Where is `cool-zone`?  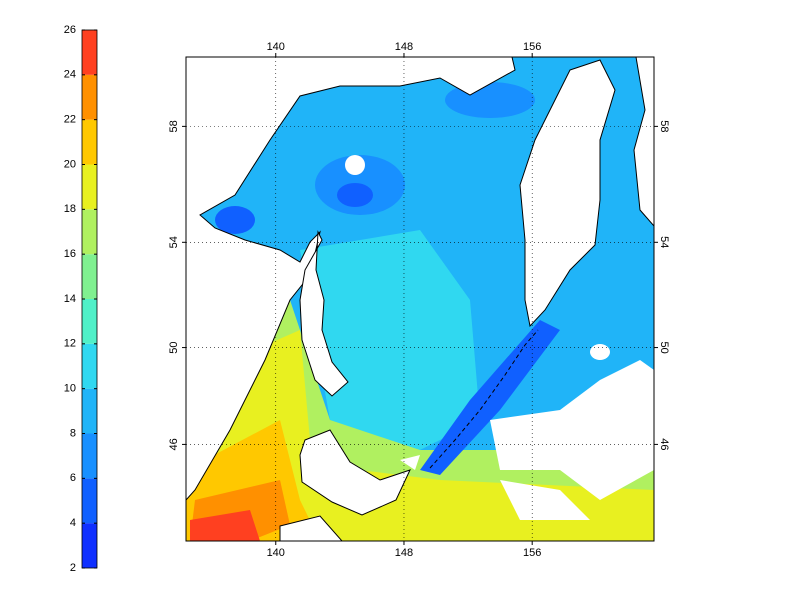
cool-zone is located at coordinates (390, 345).